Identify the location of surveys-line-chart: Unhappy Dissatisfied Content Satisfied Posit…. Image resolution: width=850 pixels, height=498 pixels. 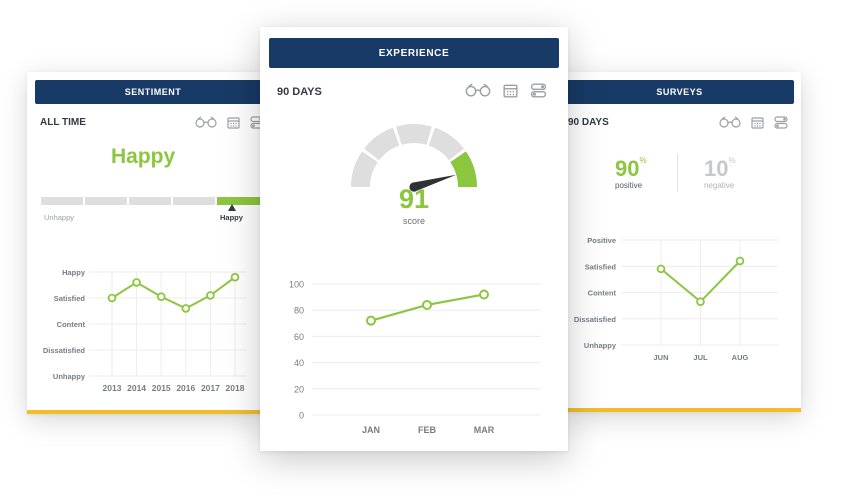
(676, 299).